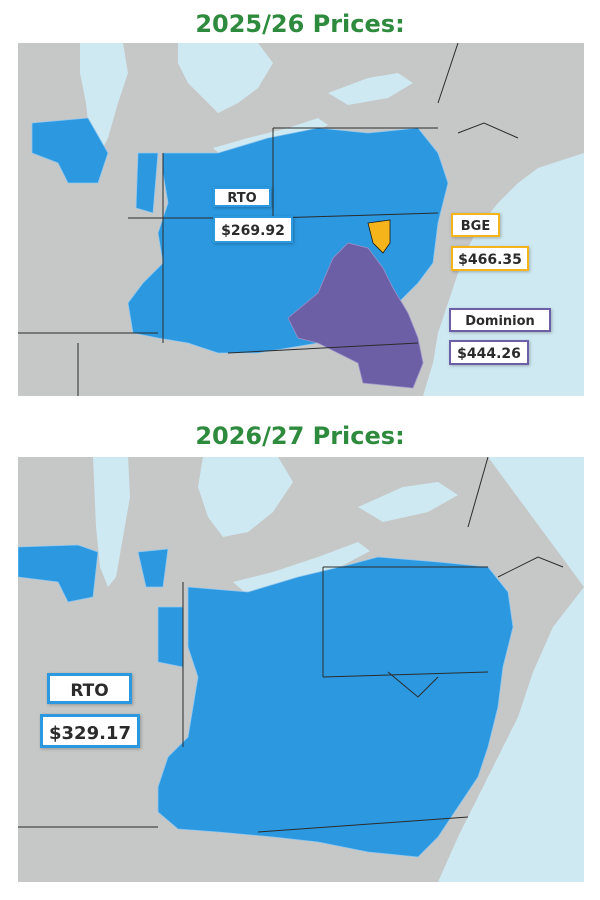 The image size is (600, 900). I want to click on lake-michigan, so click(111, 522).